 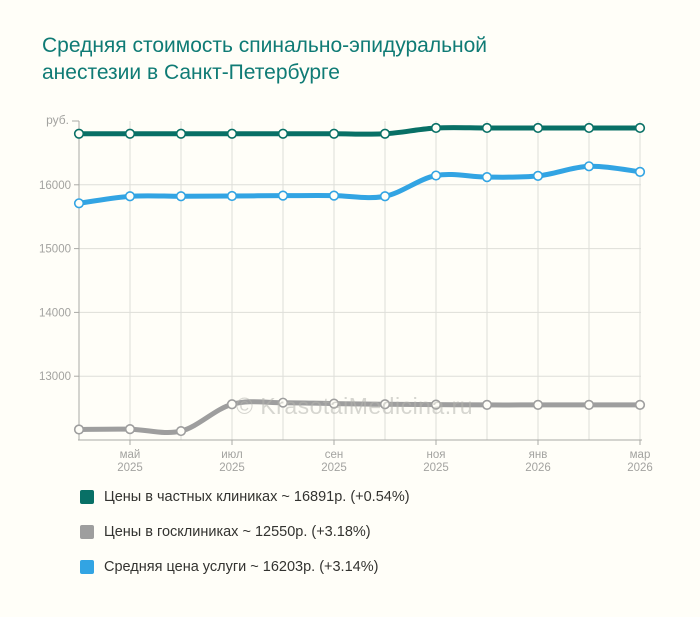 I want to click on legend-swatch-private-clinics, so click(x=87, y=496).